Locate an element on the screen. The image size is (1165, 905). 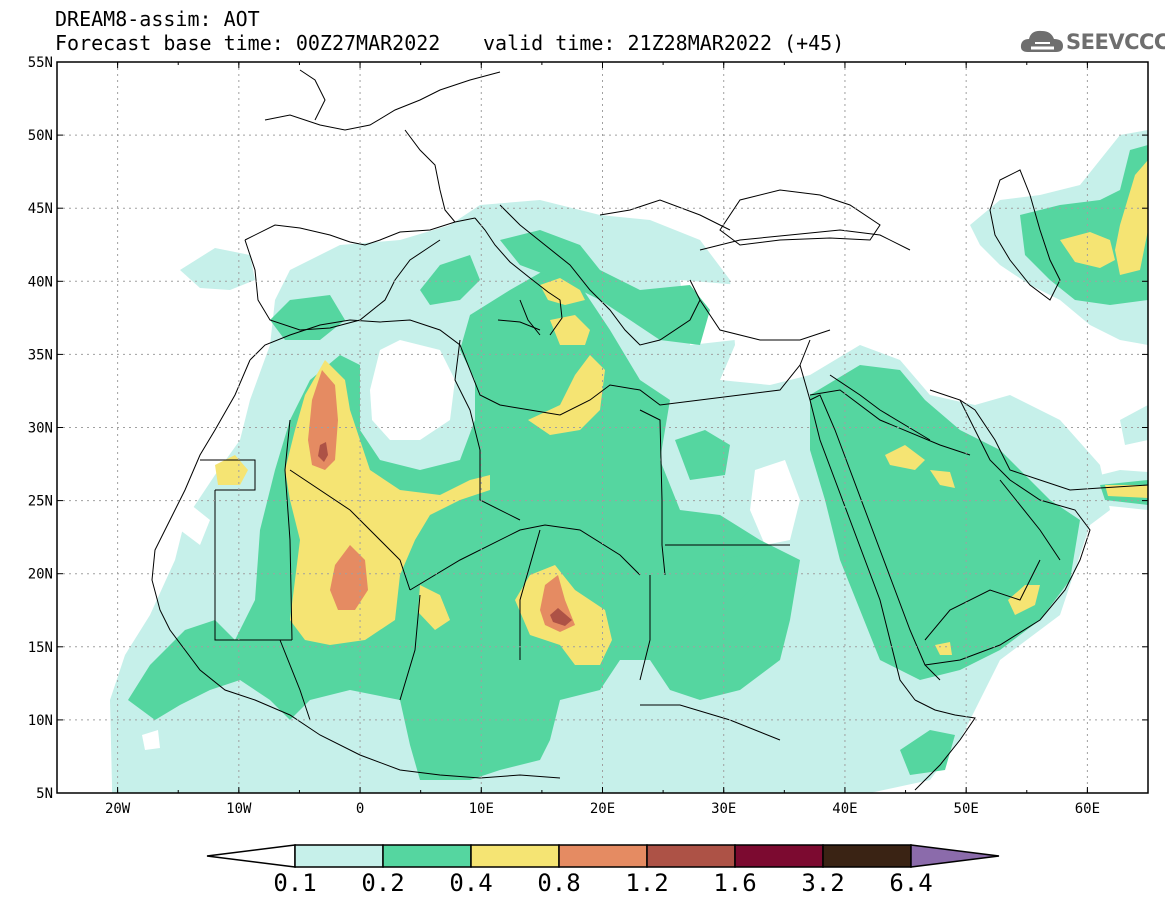
colorbar-label: 0.2 is located at coordinates (382, 883).